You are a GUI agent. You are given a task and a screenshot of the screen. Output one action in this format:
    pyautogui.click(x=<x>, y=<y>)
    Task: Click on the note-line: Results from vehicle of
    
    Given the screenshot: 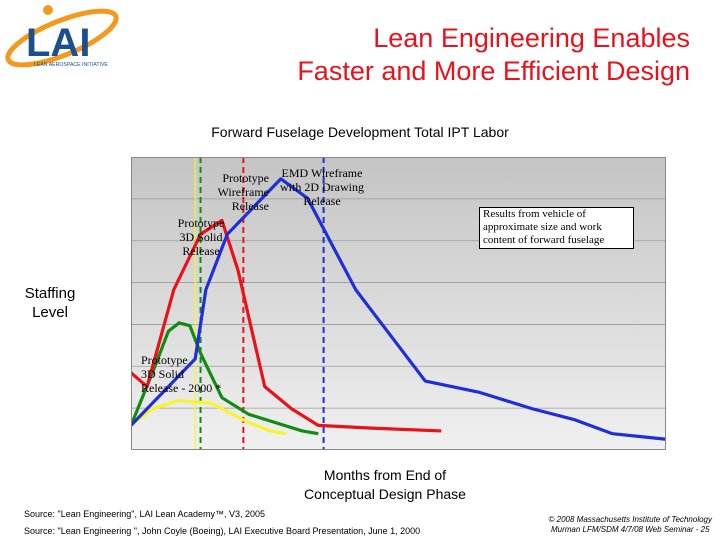 What is the action you would take?
    pyautogui.click(x=534, y=214)
    